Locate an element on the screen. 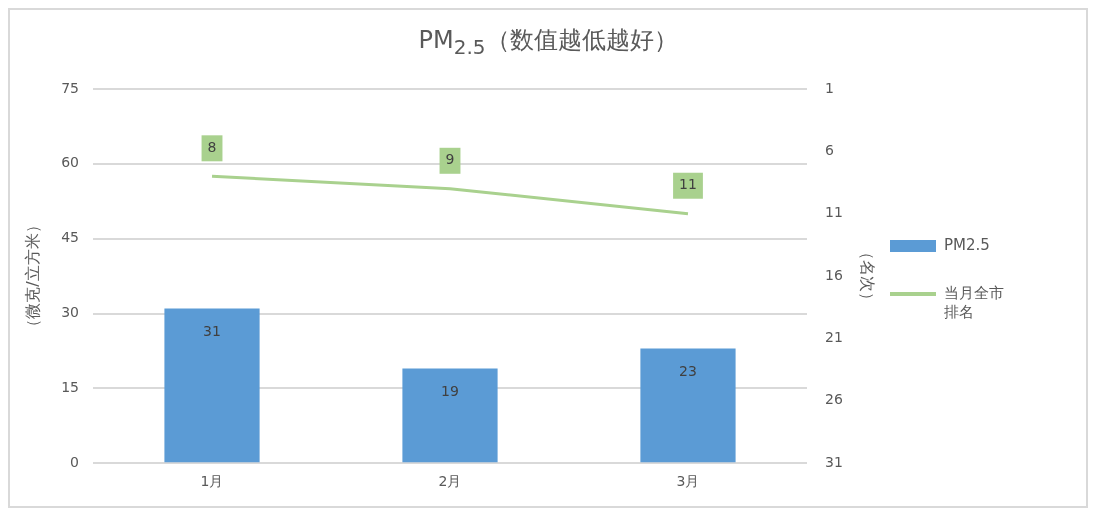 The image size is (1110, 525). y-tick-label: 30 is located at coordinates (70, 311).